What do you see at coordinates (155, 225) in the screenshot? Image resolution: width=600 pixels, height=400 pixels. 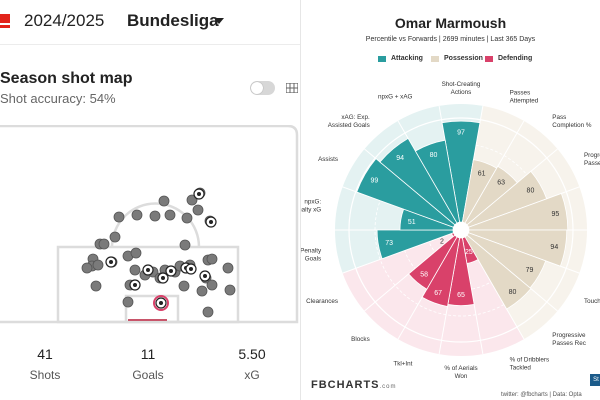 I see `pitch-arc` at bounding box center [155, 225].